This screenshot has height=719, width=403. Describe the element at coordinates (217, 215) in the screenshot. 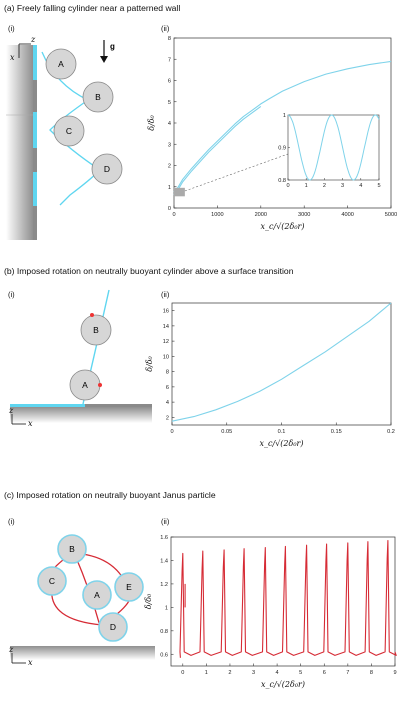

I see `x-tick-label: 1000` at that location.